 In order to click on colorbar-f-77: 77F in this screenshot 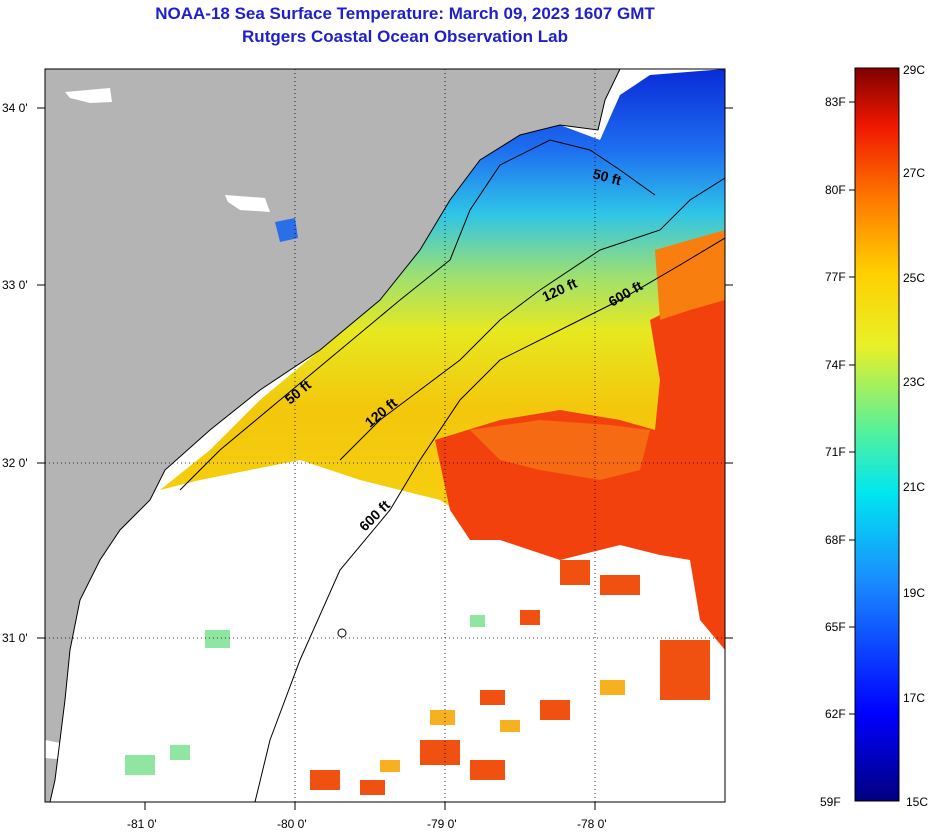, I will do `click(835, 277)`.